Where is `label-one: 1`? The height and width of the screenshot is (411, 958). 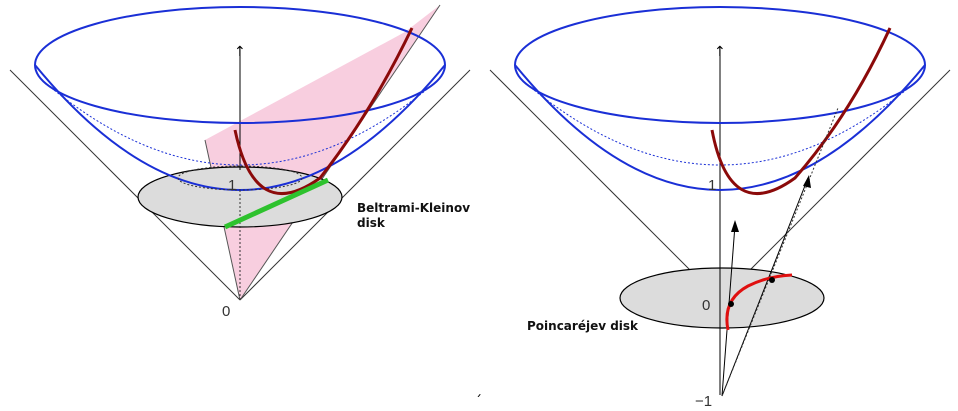
label-one: 1 is located at coordinates (232, 185).